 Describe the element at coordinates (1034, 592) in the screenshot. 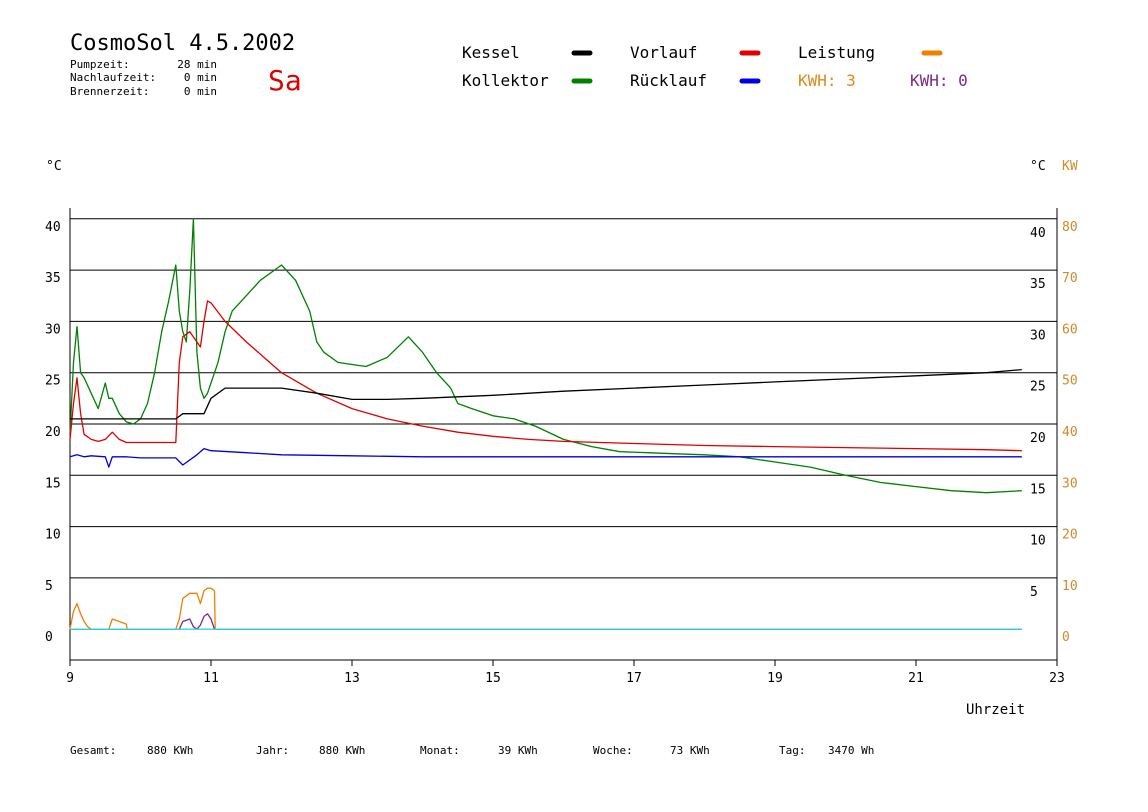

I see `y-tick-right: 5` at that location.